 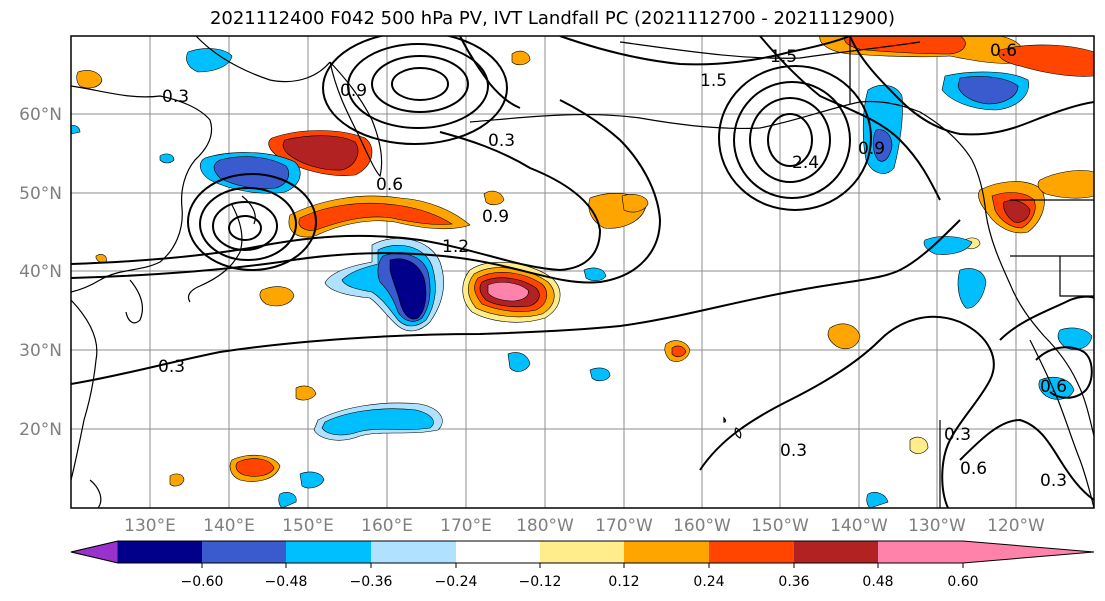 I want to click on lon-label: 170°E, so click(x=466, y=526).